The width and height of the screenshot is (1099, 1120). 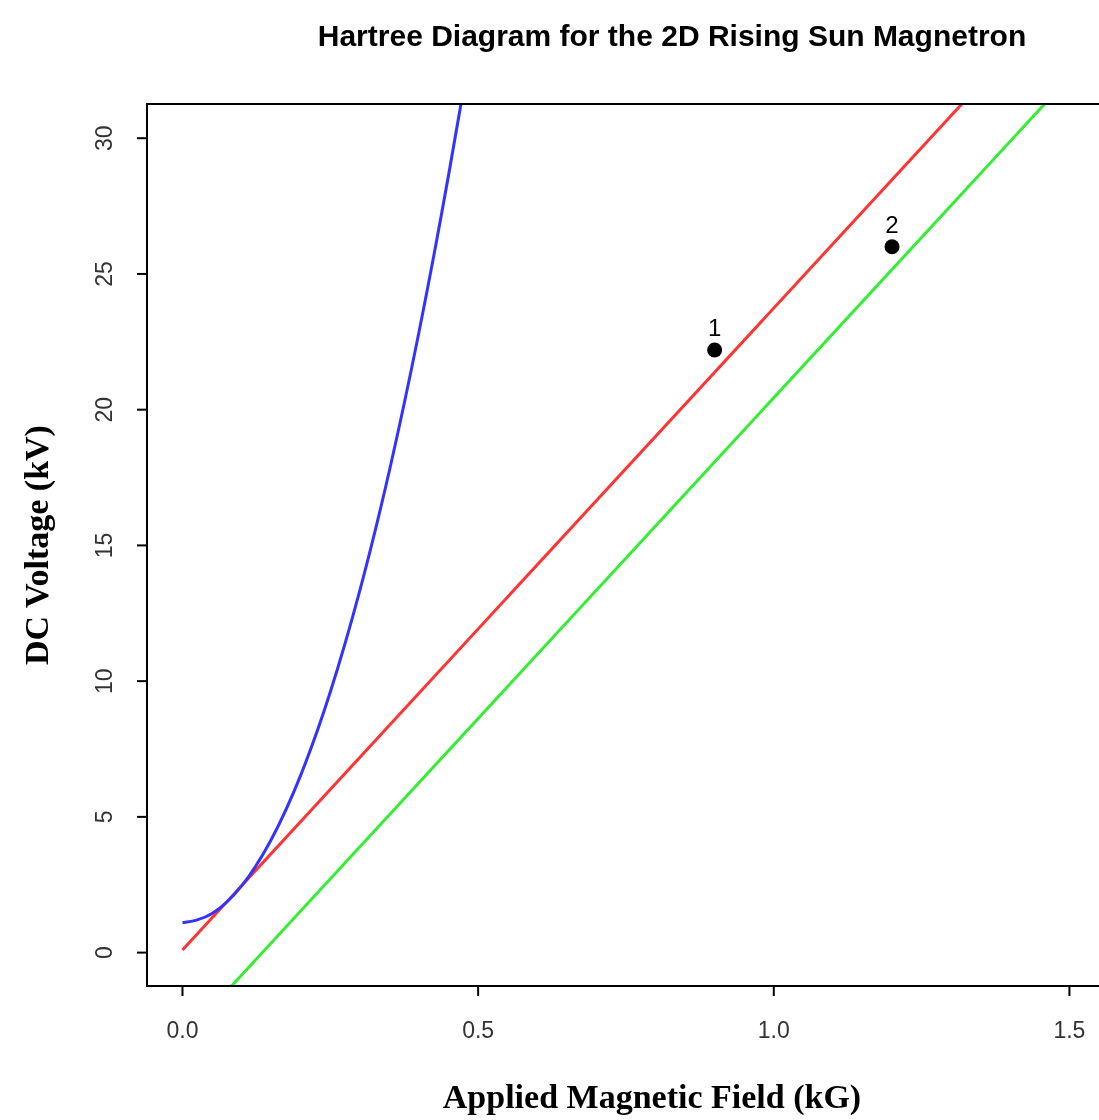 I want to click on y-tick-label: 20, so click(x=104, y=409).